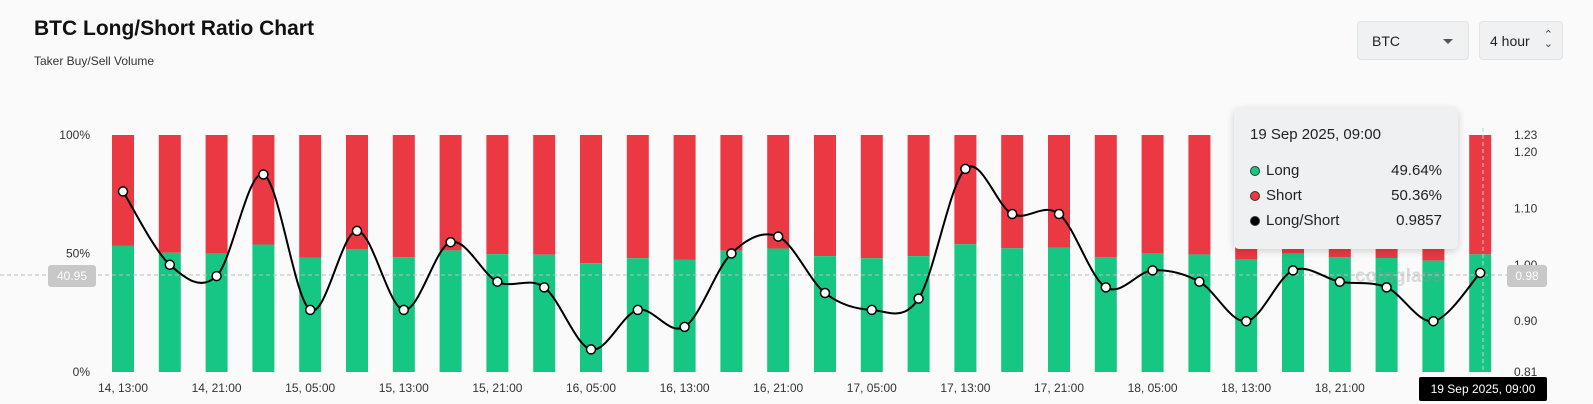  What do you see at coordinates (497, 388) in the screenshot?
I see `x-tick-label: 15, 21:00` at bounding box center [497, 388].